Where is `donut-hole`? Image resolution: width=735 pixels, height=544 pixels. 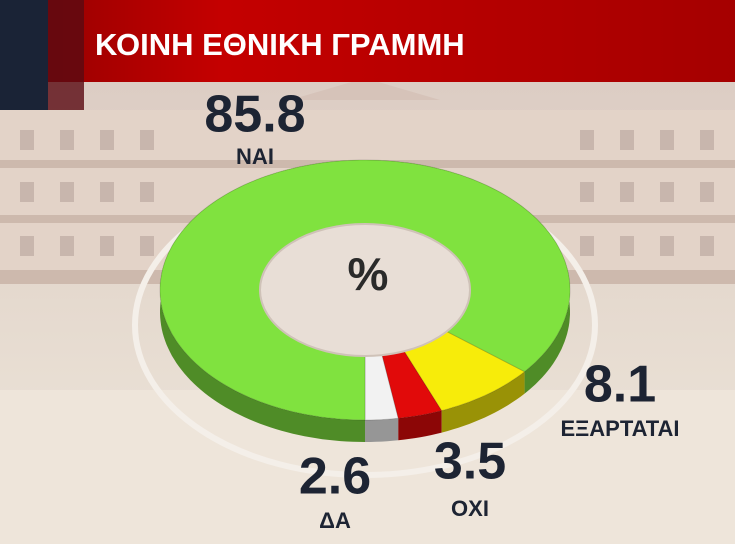 donut-hole is located at coordinates (365, 290).